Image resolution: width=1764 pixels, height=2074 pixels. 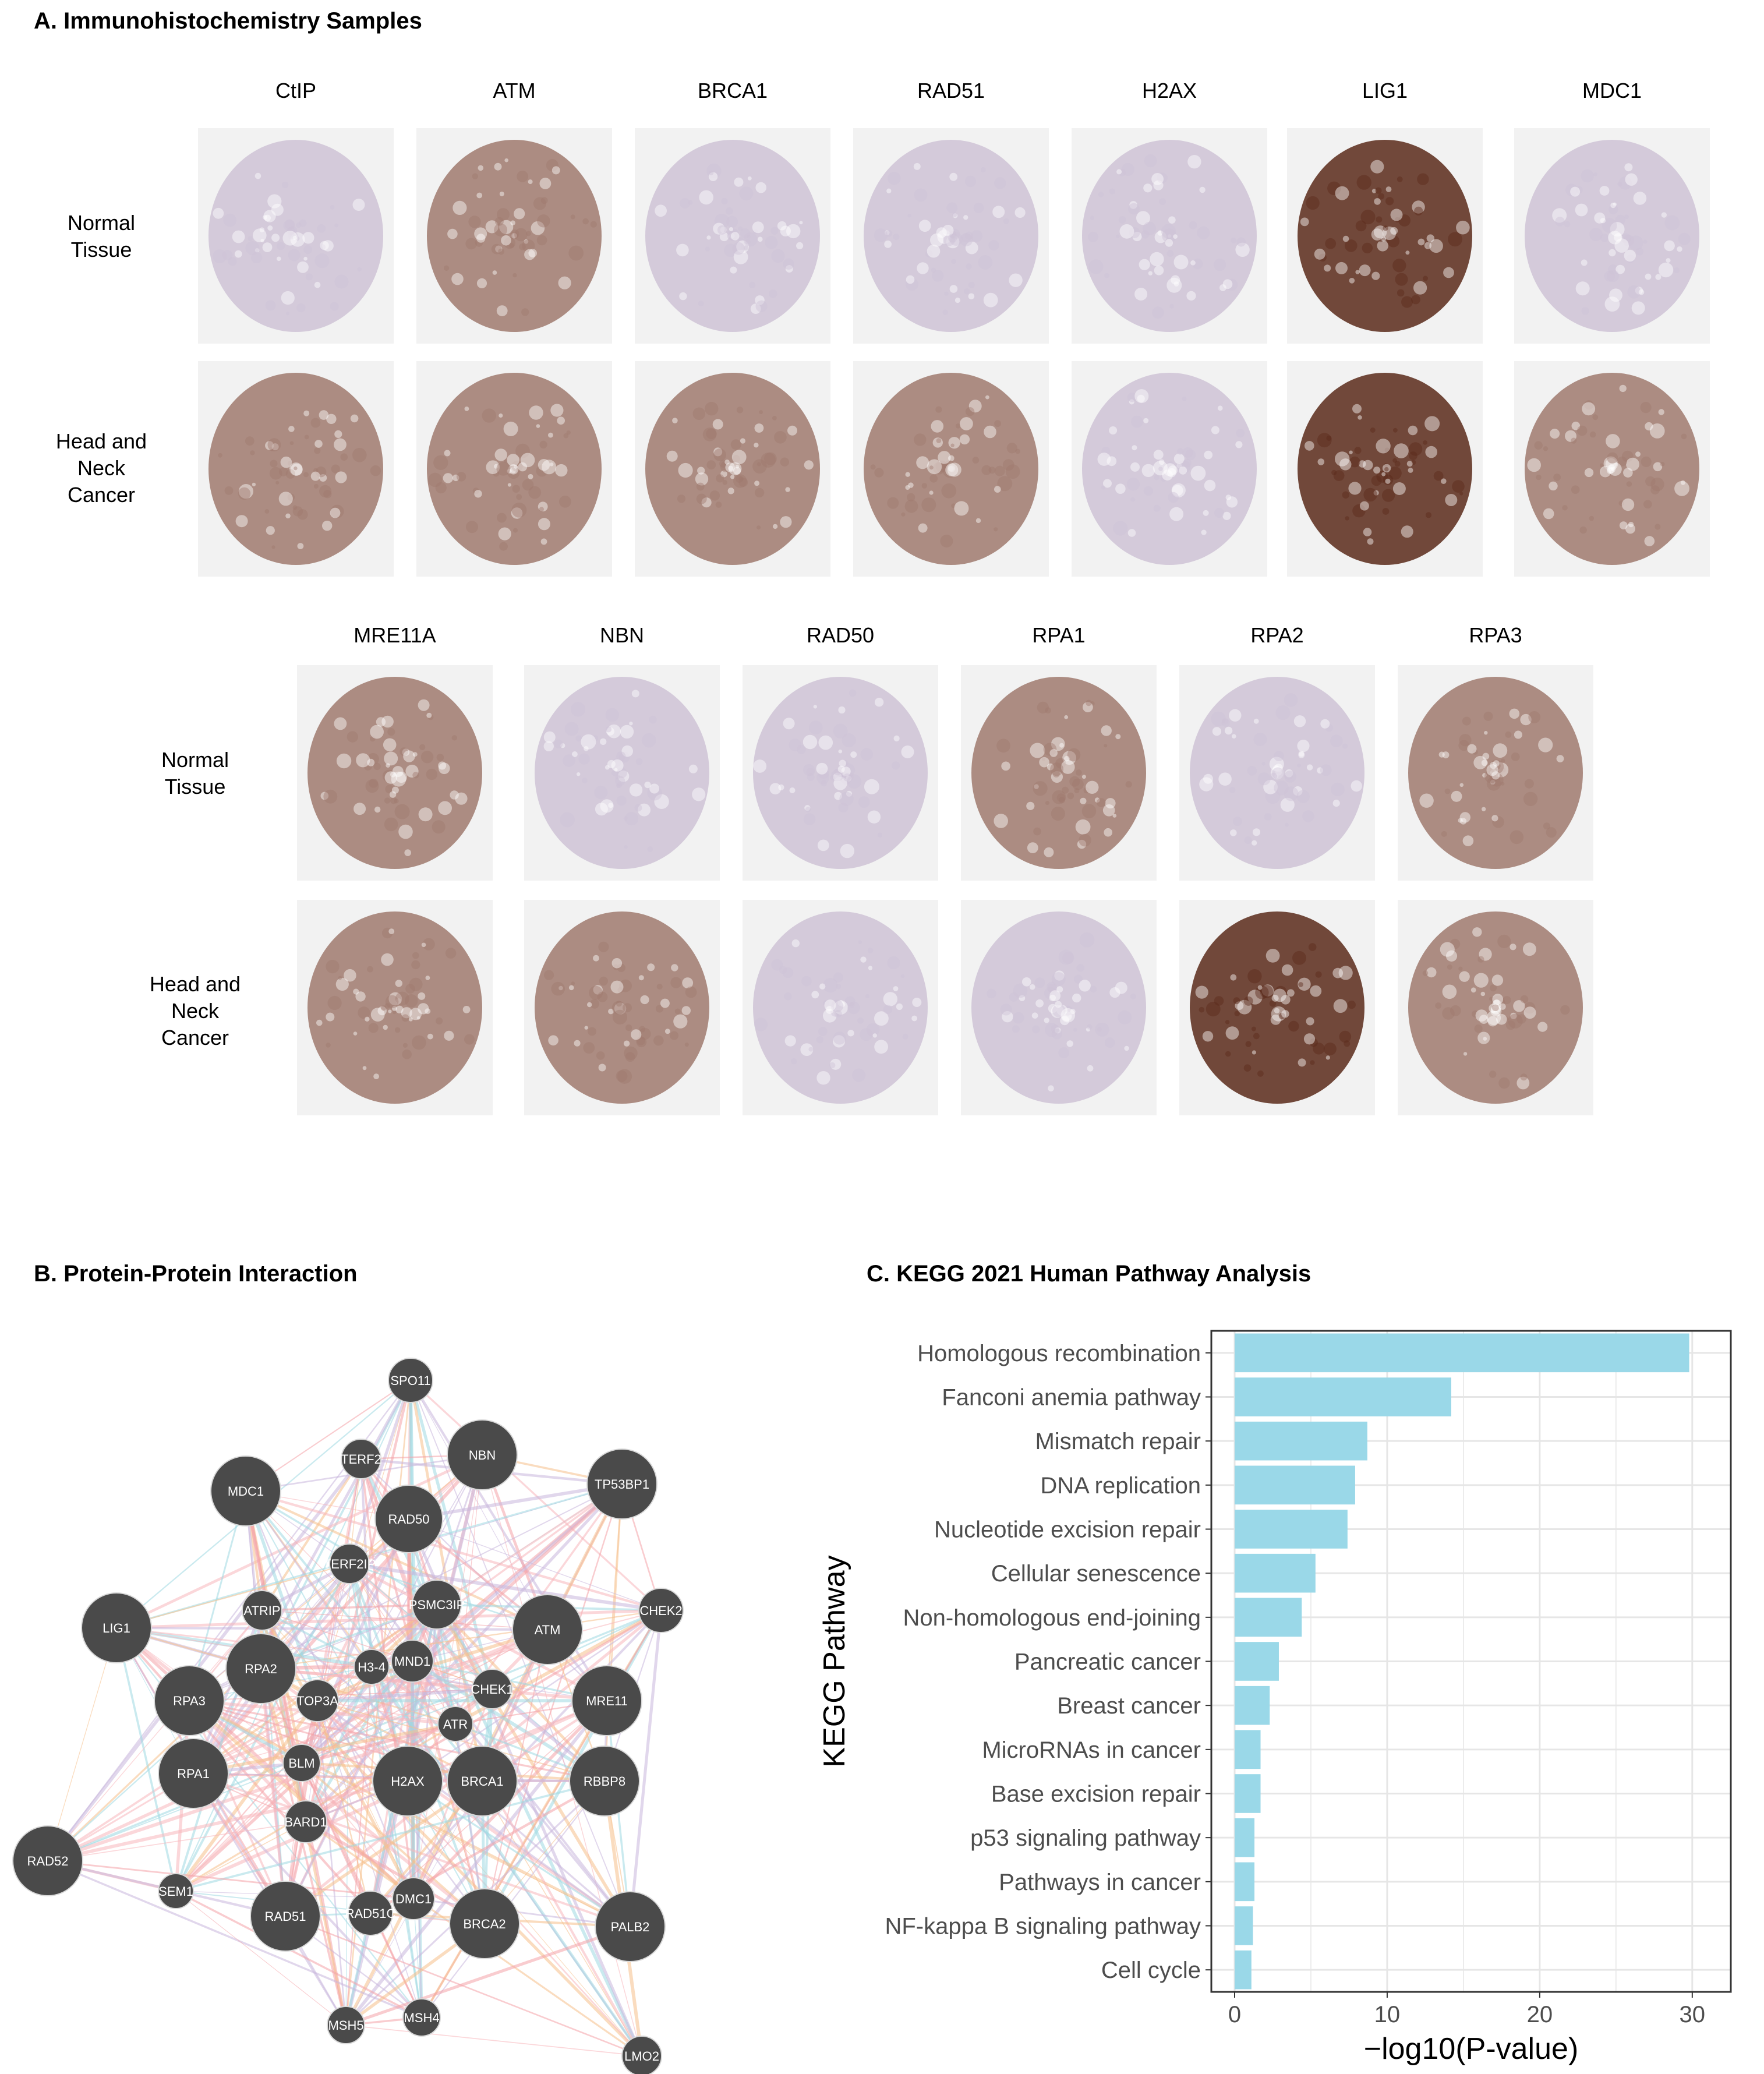 I want to click on category-label: p53 signaling pathway, so click(x=1085, y=1838).